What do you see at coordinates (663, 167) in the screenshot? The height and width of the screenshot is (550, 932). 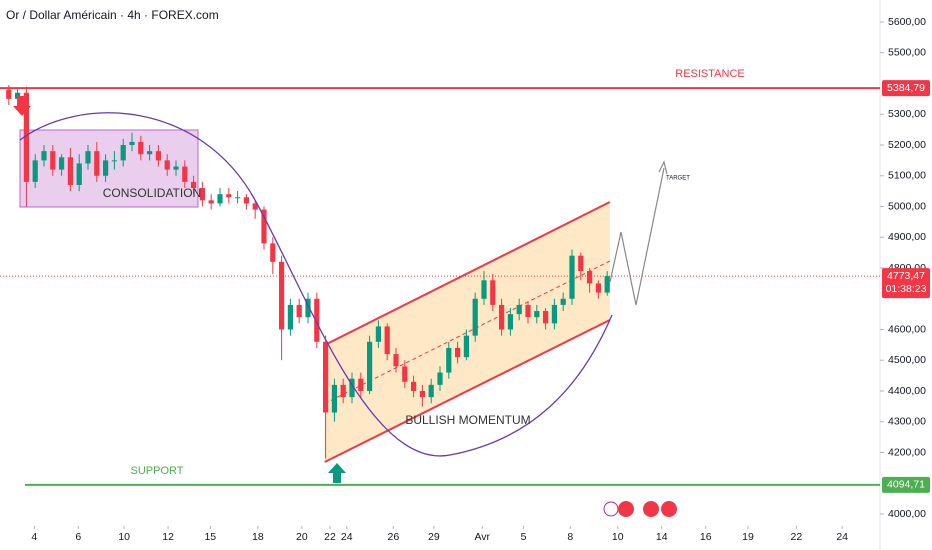 I see `projection-arrowhead` at bounding box center [663, 167].